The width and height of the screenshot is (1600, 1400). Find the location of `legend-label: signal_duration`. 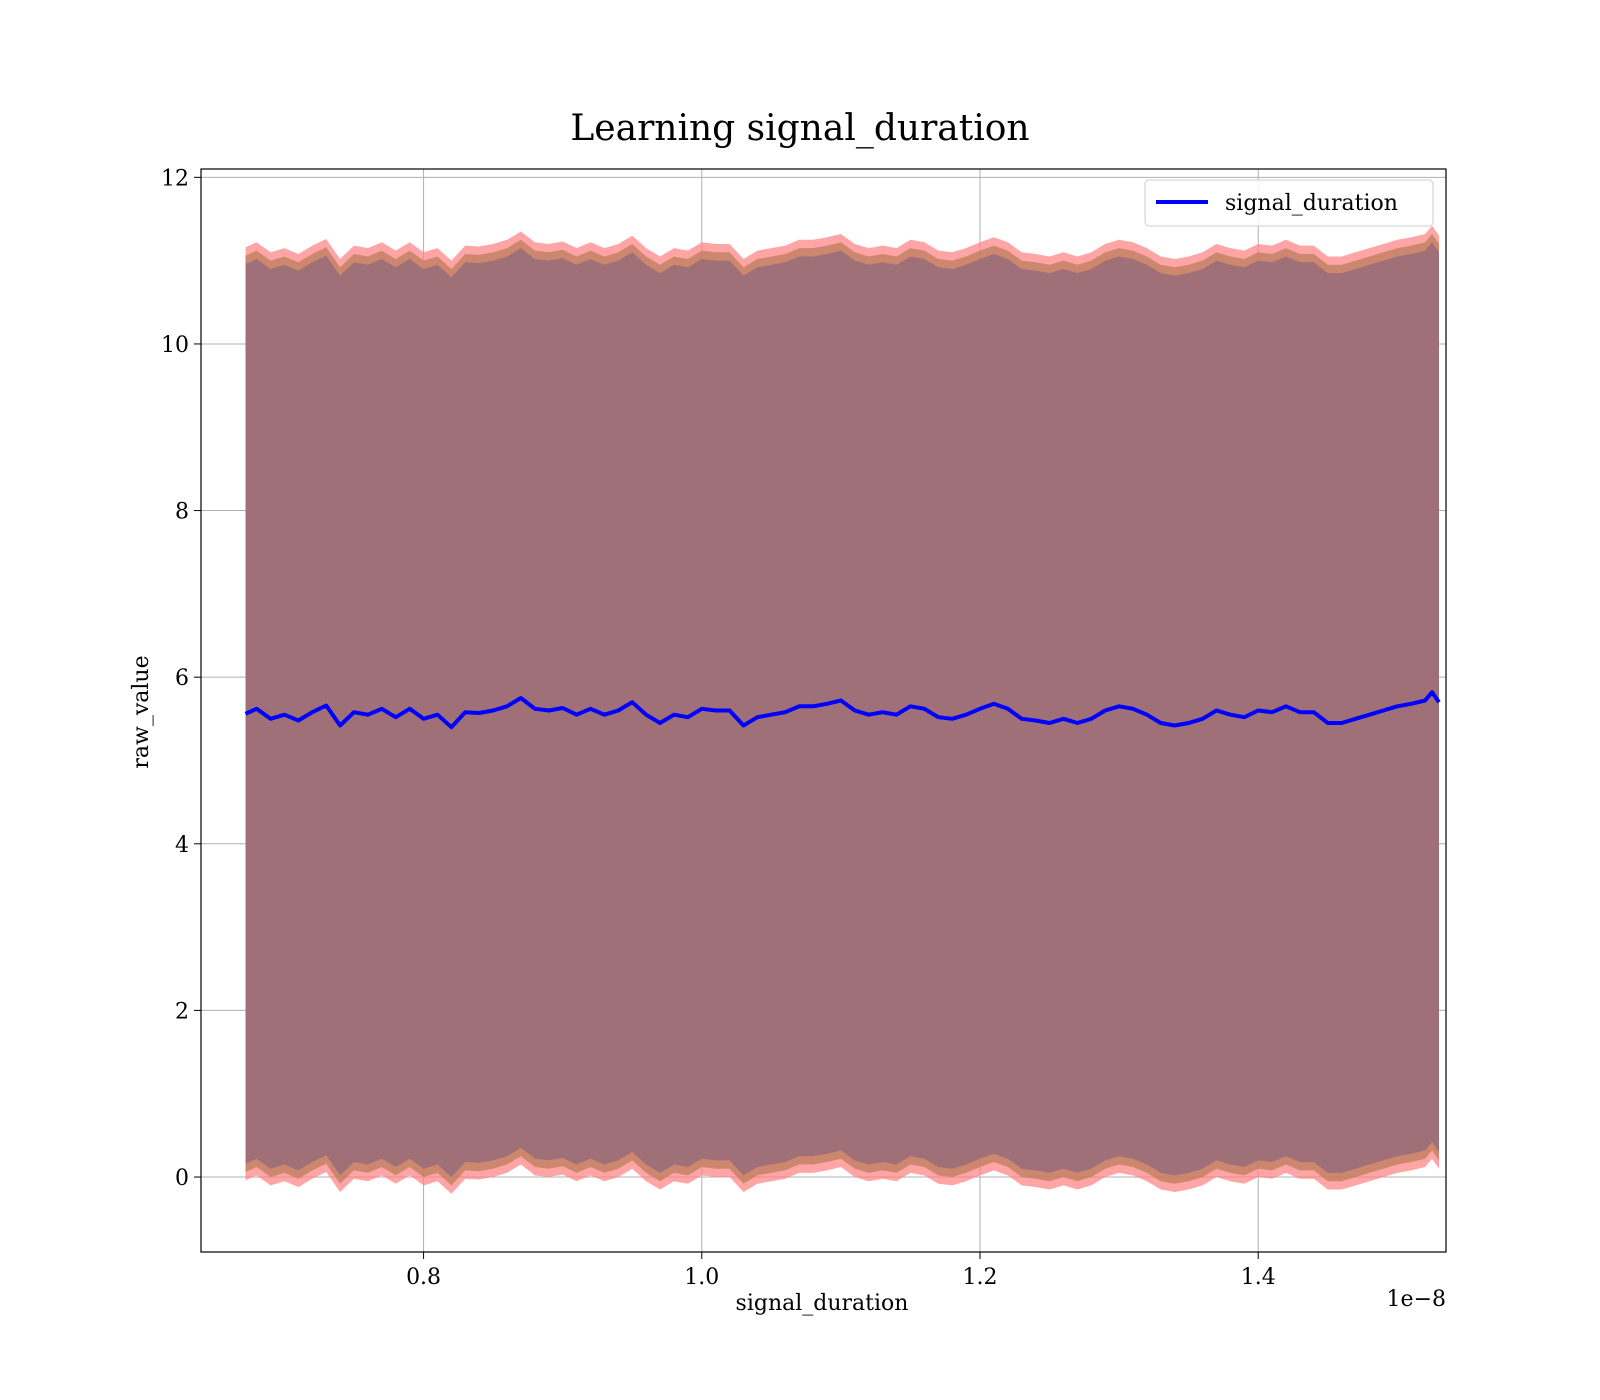

legend-label: signal_duration is located at coordinates (1311, 203).